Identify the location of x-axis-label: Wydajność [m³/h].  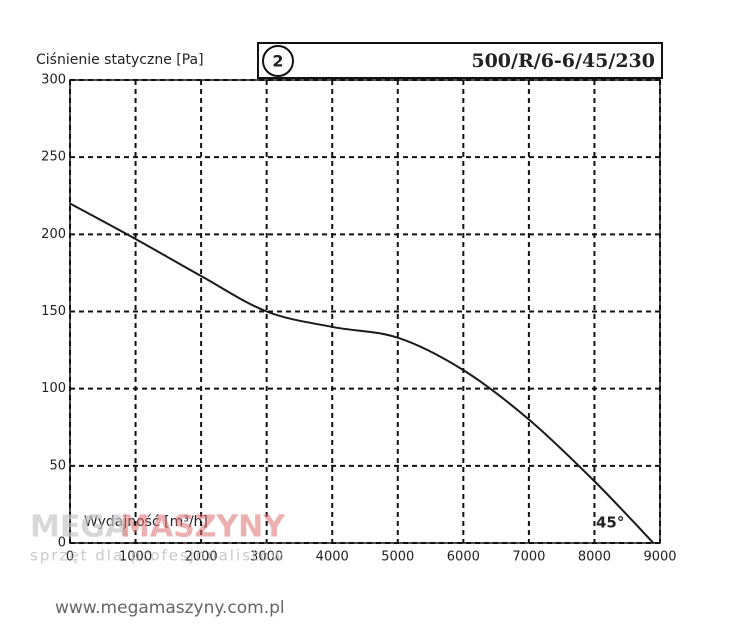
(146, 522).